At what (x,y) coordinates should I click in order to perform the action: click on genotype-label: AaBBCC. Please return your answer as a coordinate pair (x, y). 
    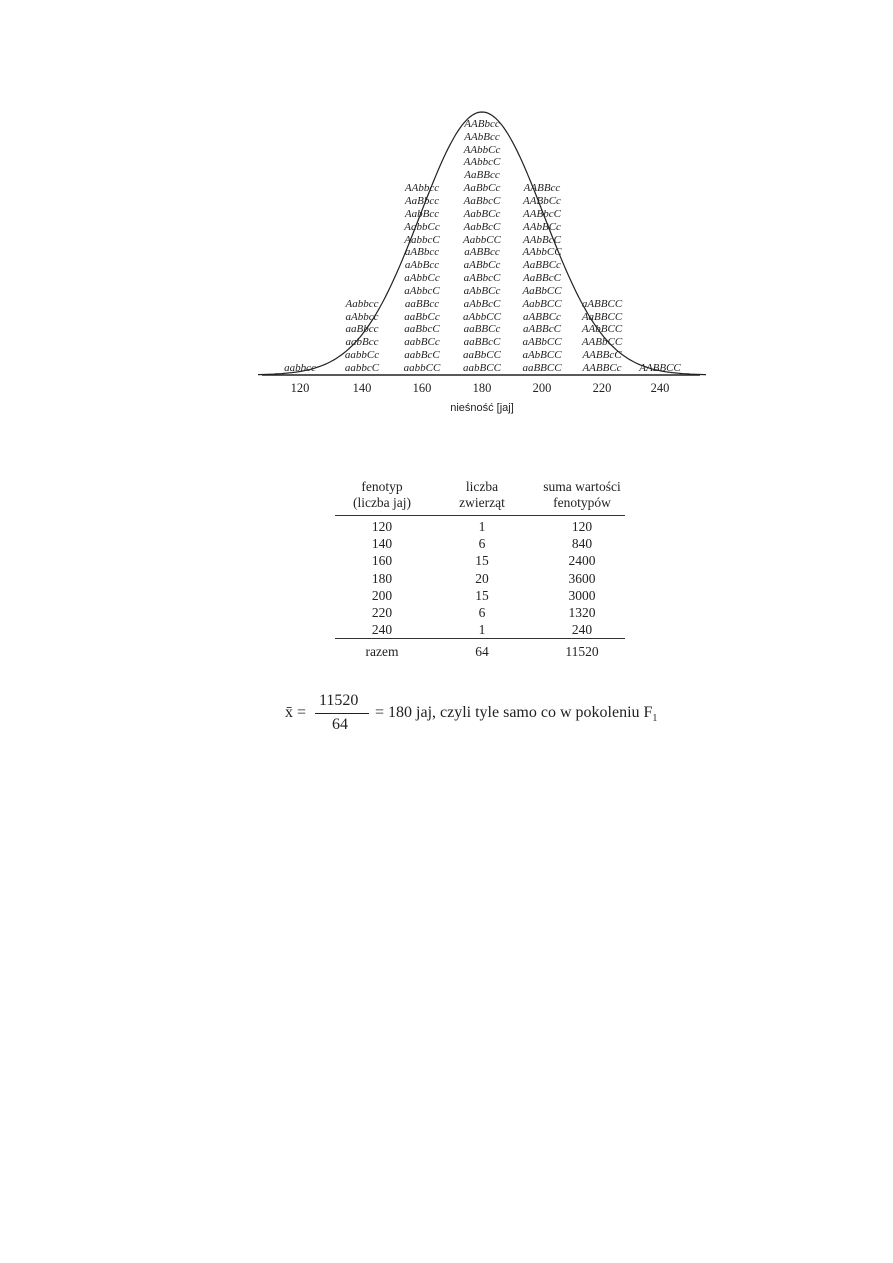
    Looking at the image, I should click on (602, 316).